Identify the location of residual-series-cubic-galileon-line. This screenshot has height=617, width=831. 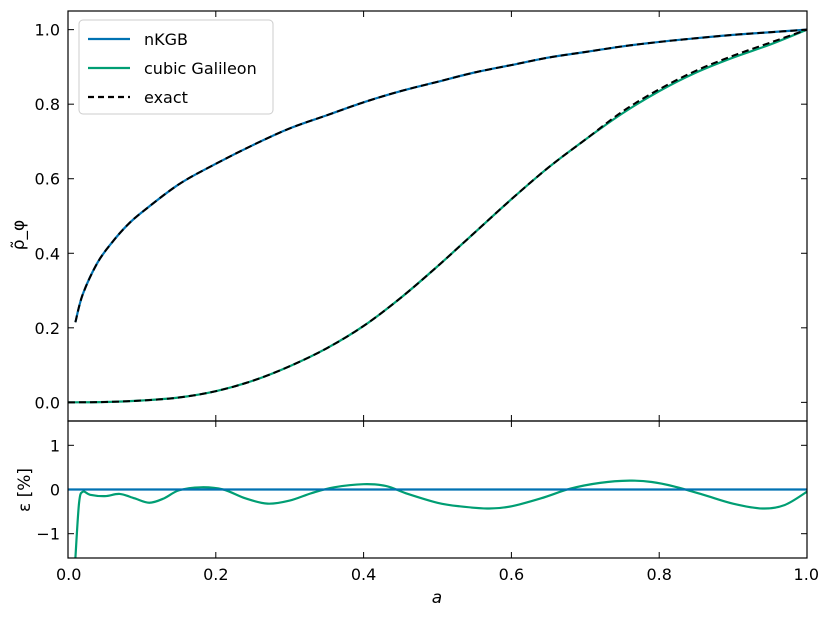
(441, 519).